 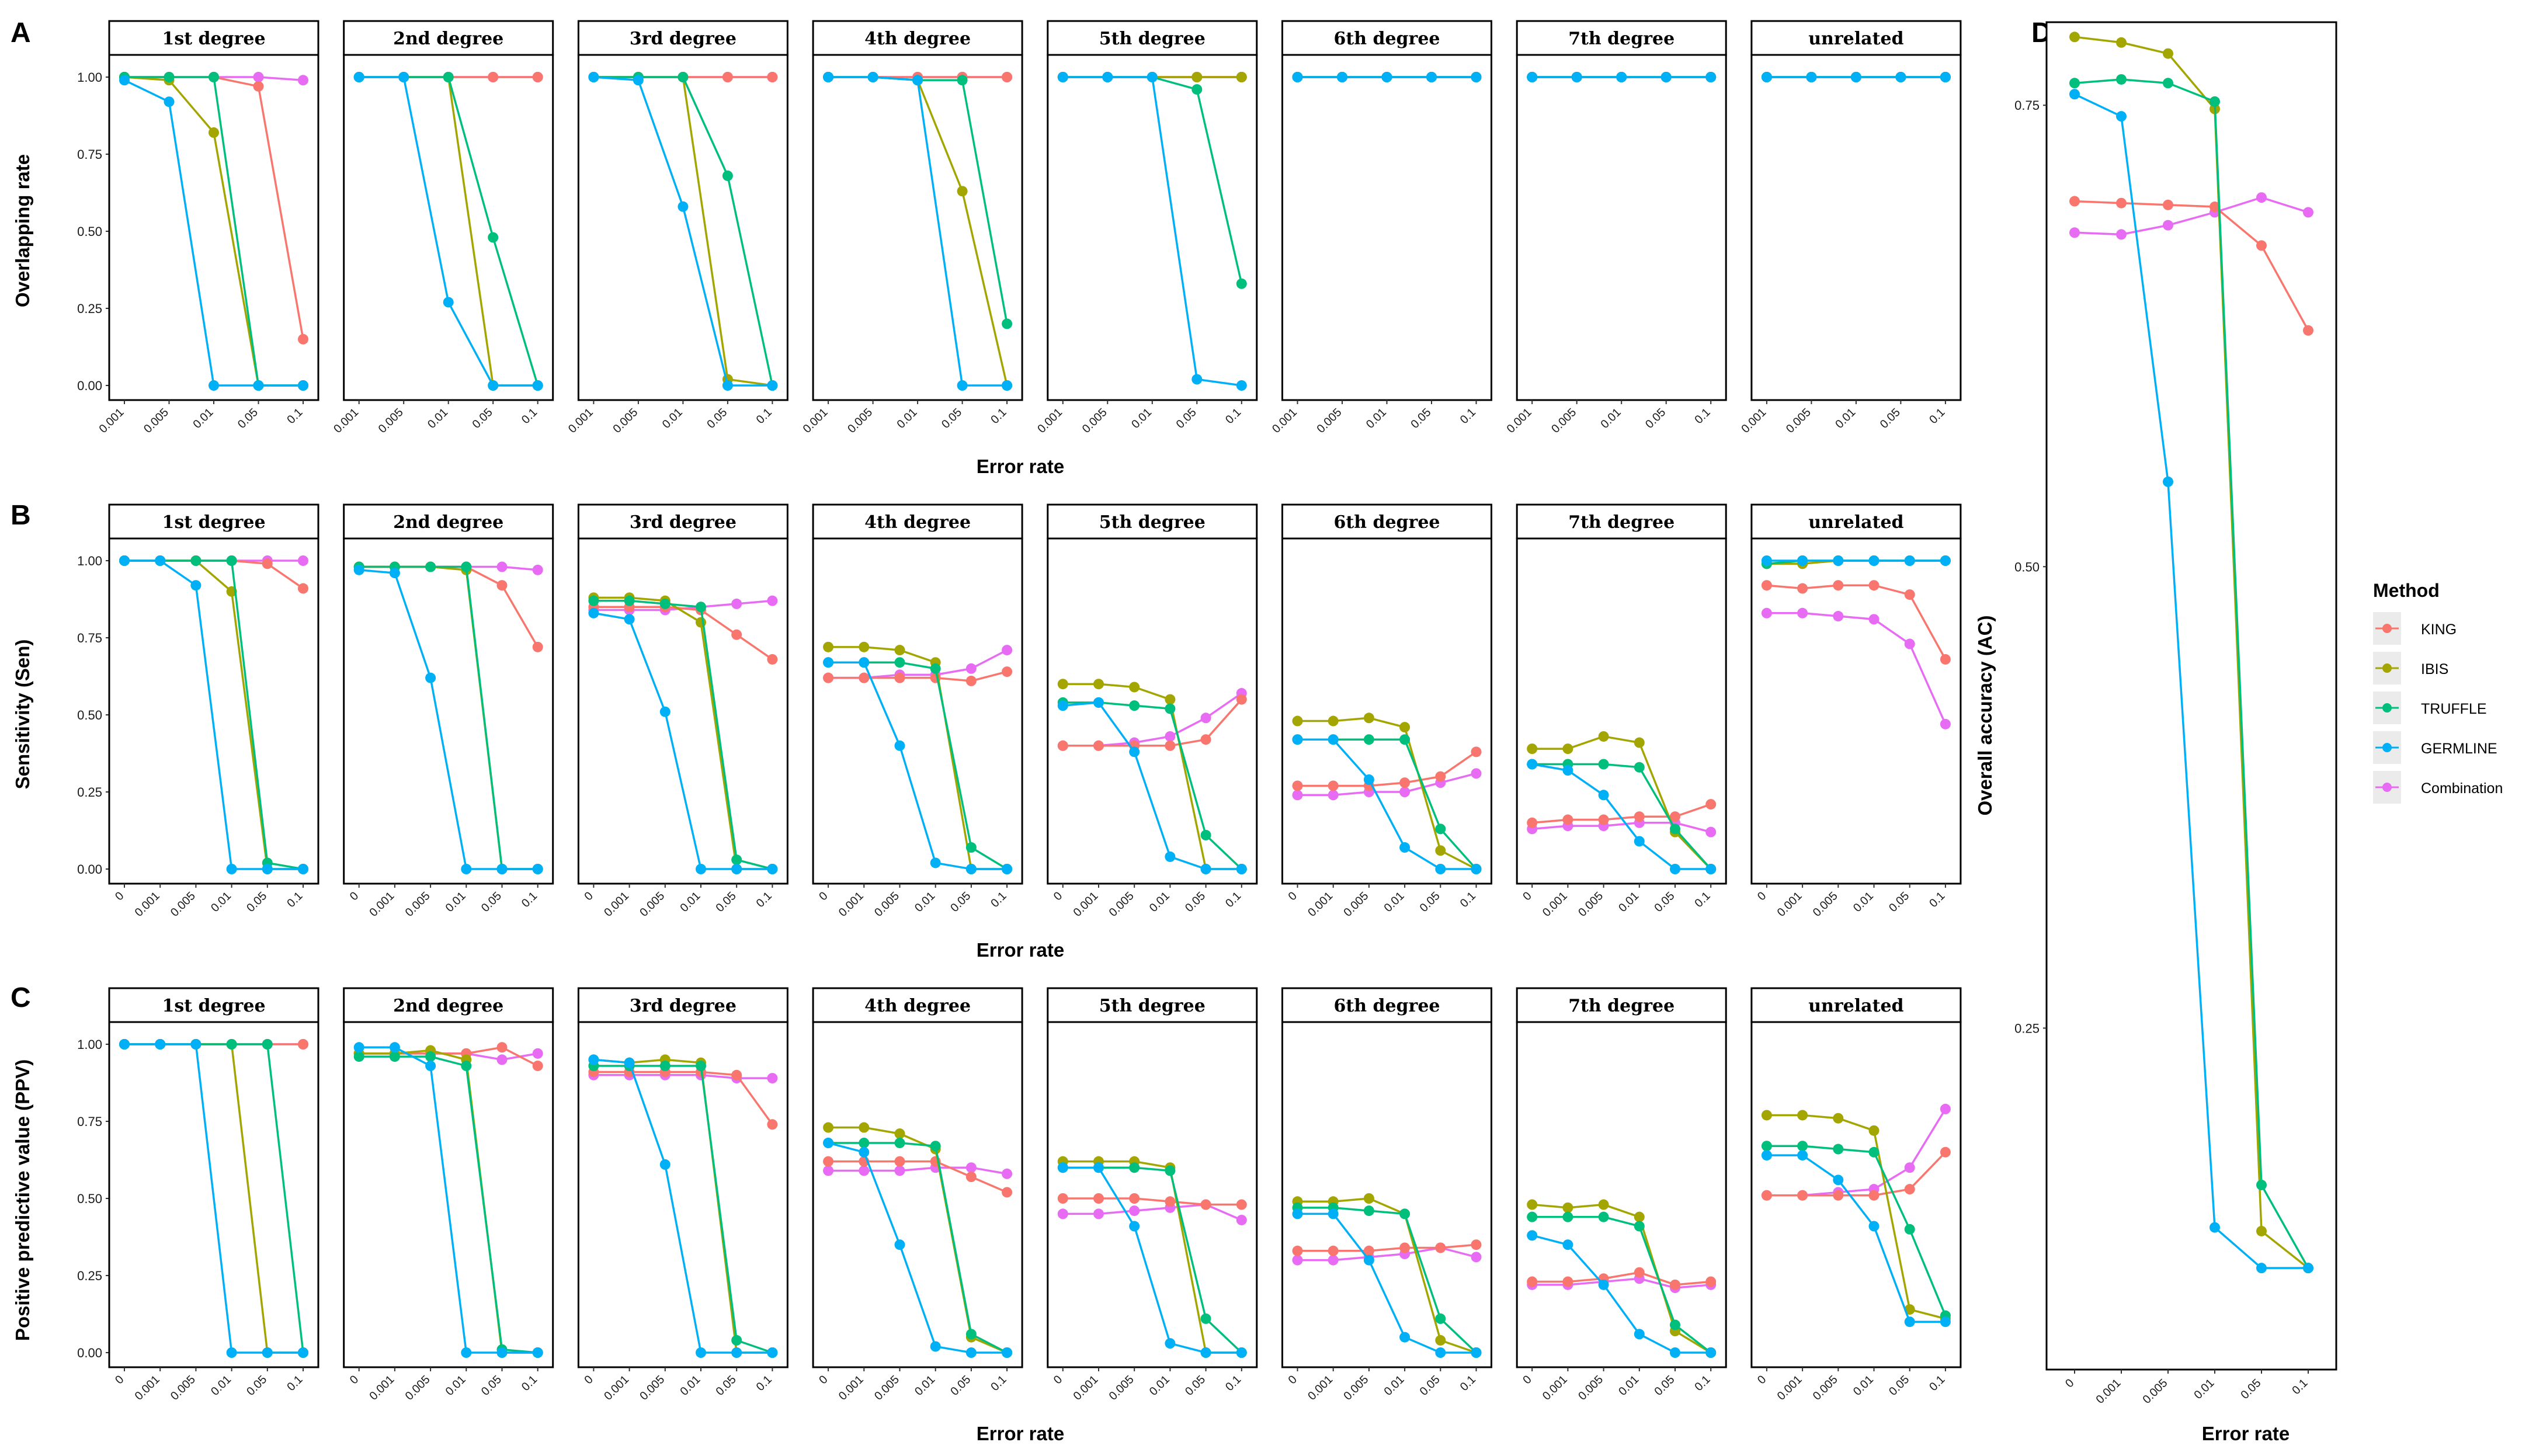 What do you see at coordinates (2027, 105) in the screenshot?
I see `y-tick-label: 0.75` at bounding box center [2027, 105].